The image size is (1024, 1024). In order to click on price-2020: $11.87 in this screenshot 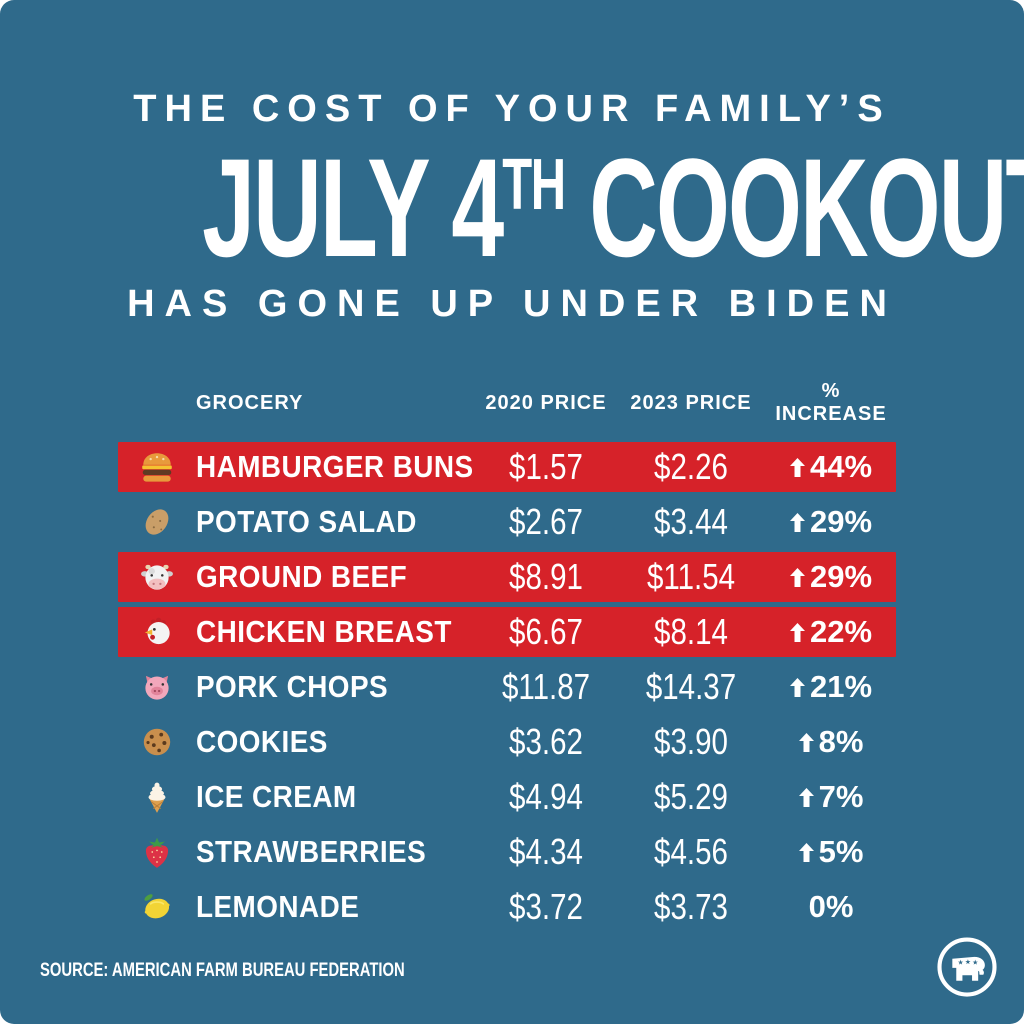, I will do `click(546, 686)`.